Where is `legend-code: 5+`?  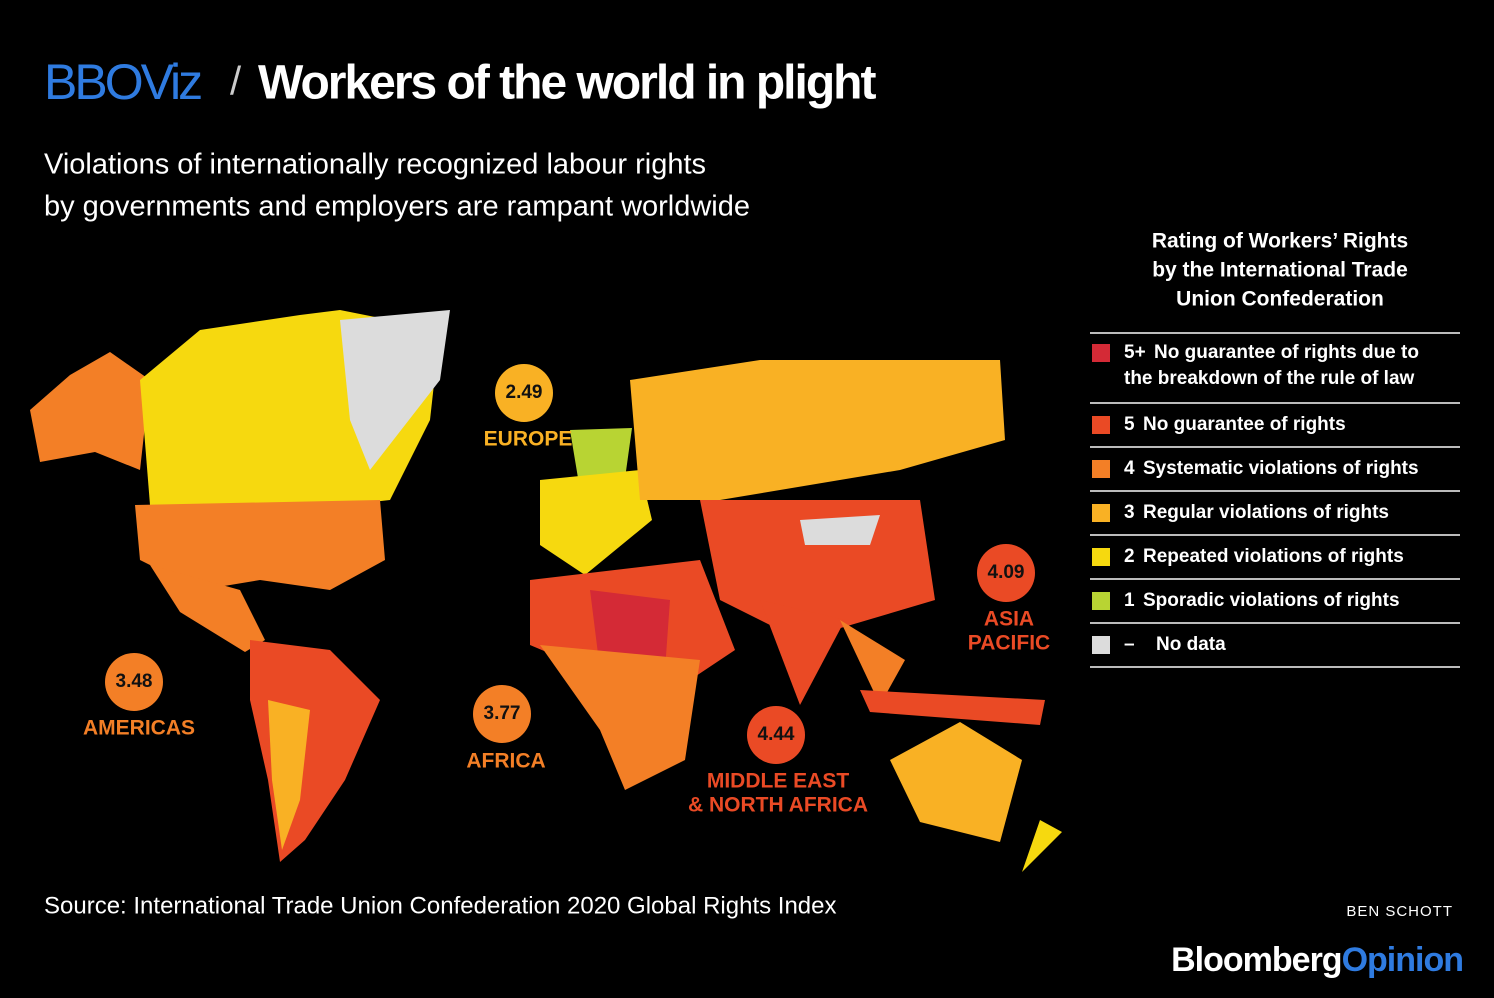 legend-code: 5+ is located at coordinates (1135, 352).